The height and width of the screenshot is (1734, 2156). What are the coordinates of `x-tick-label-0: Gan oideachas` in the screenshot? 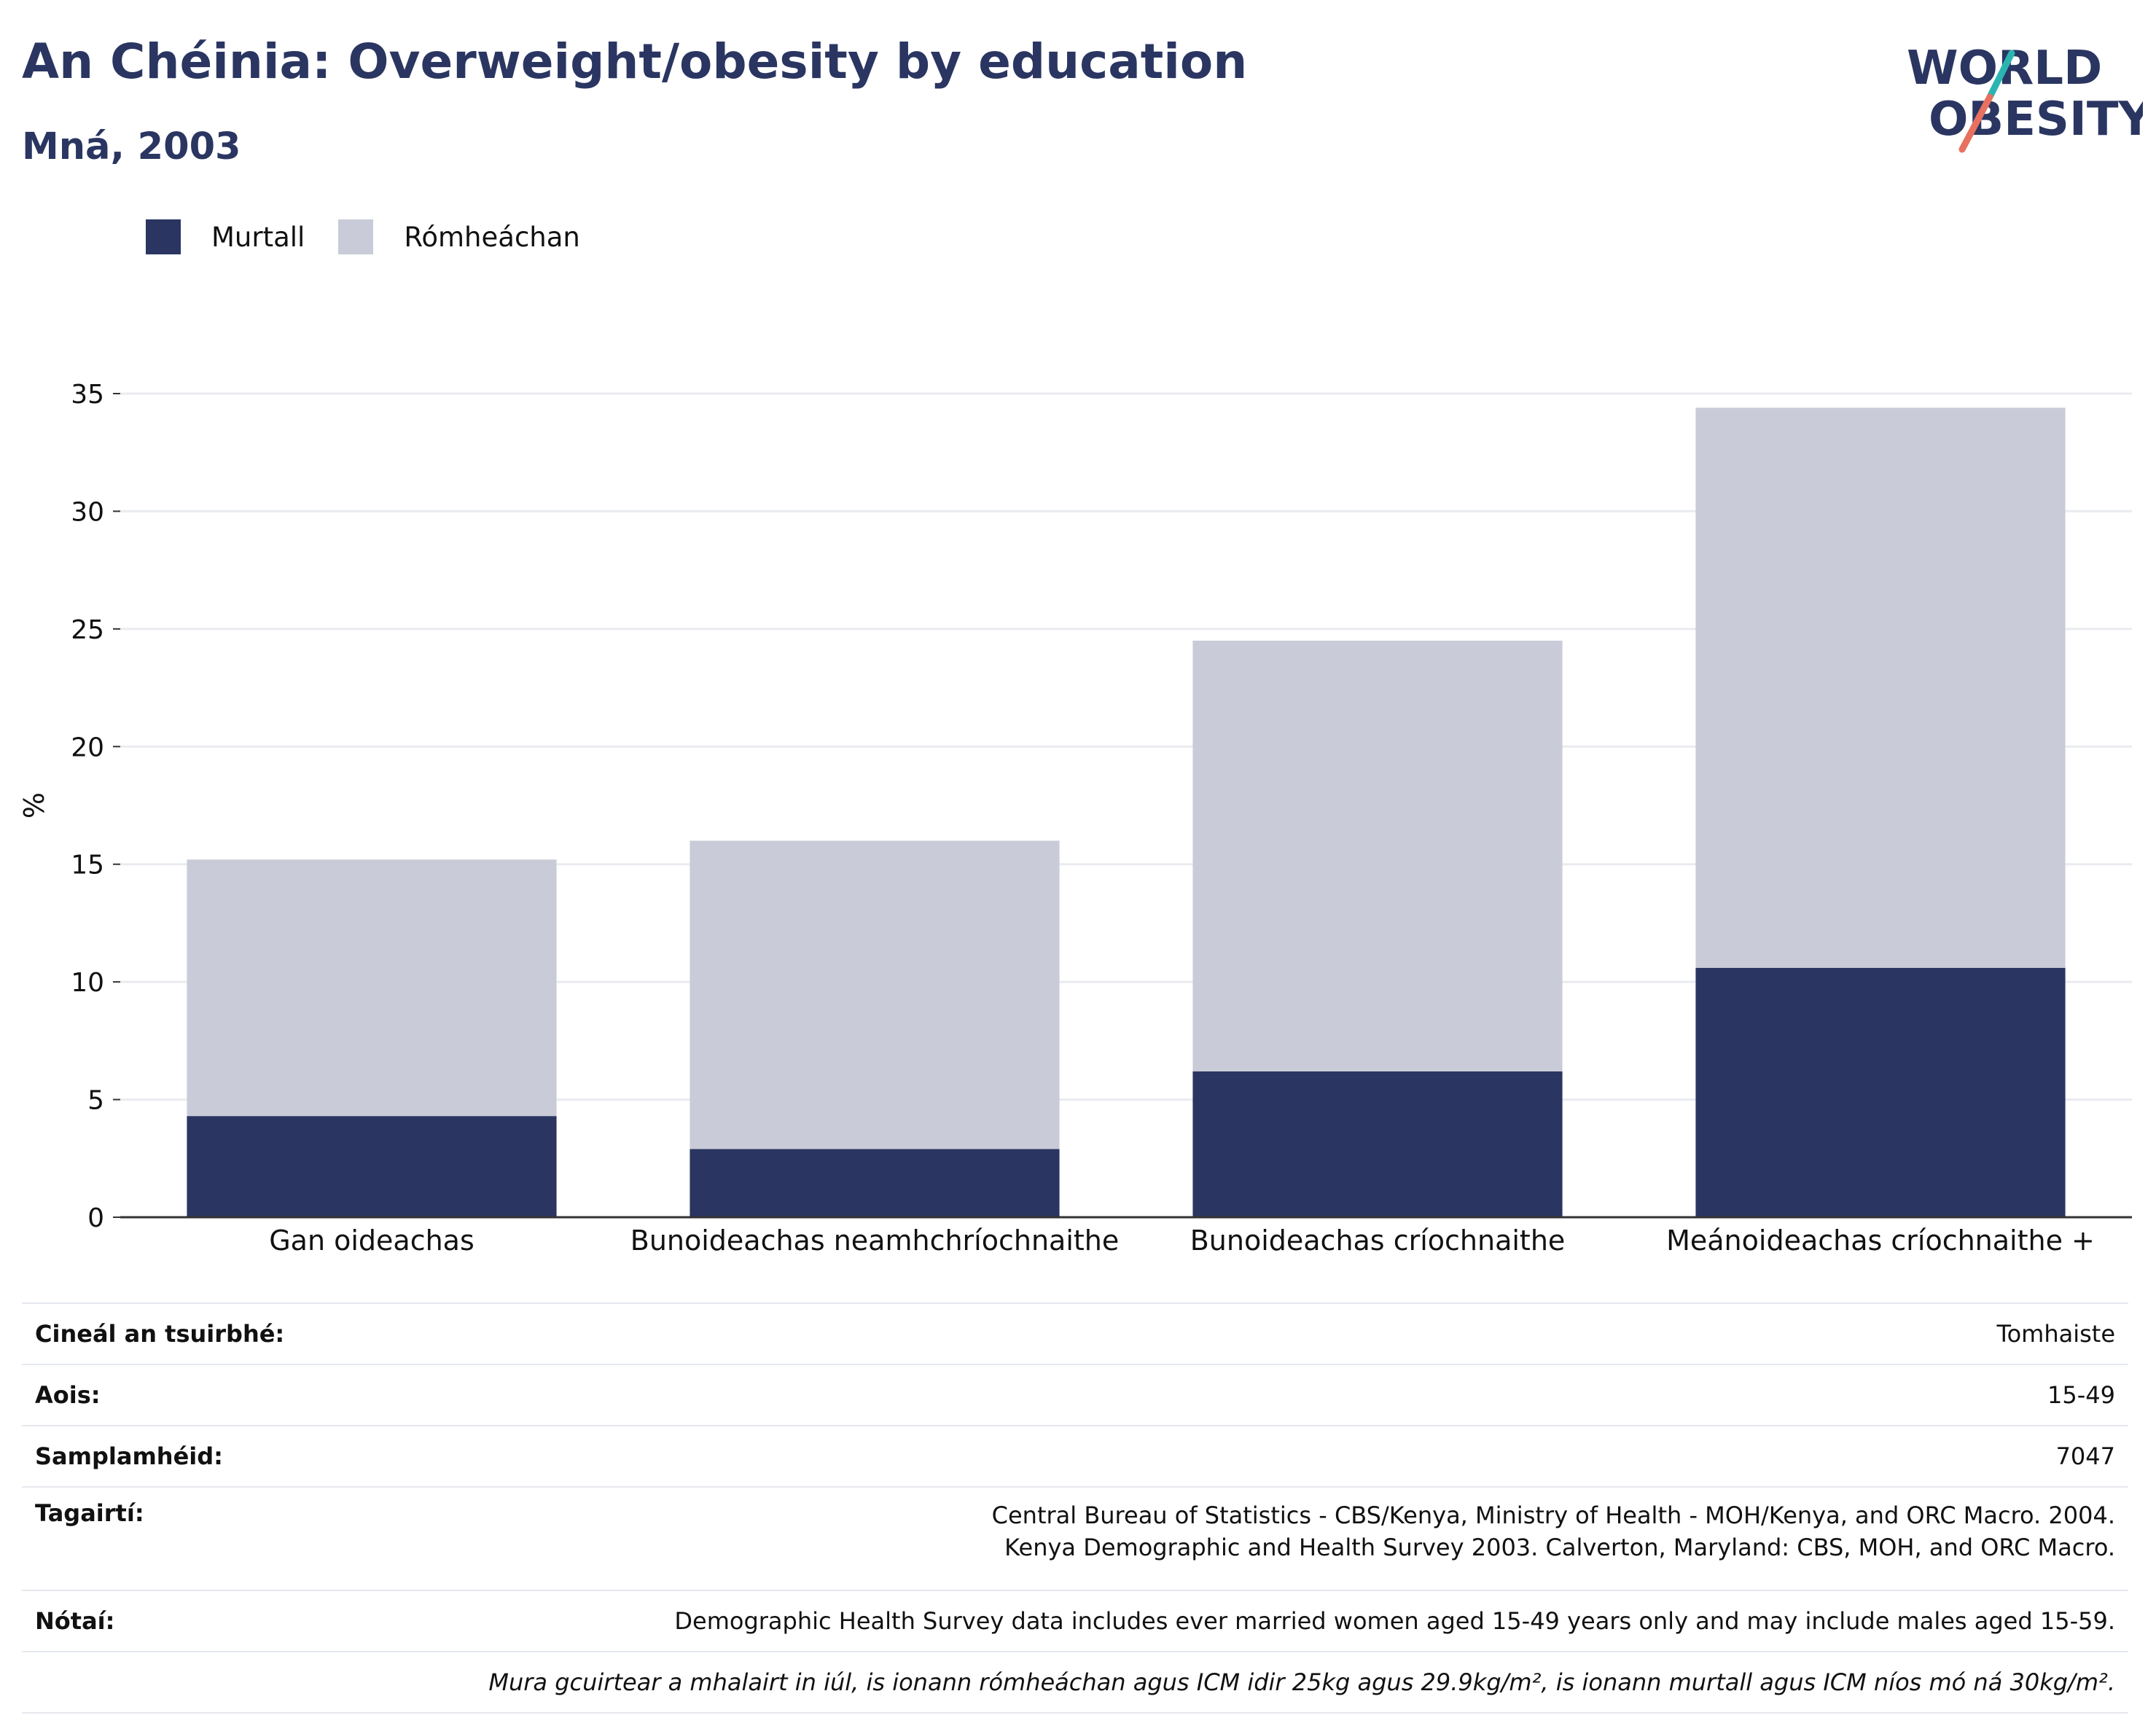 It's located at (372, 1241).